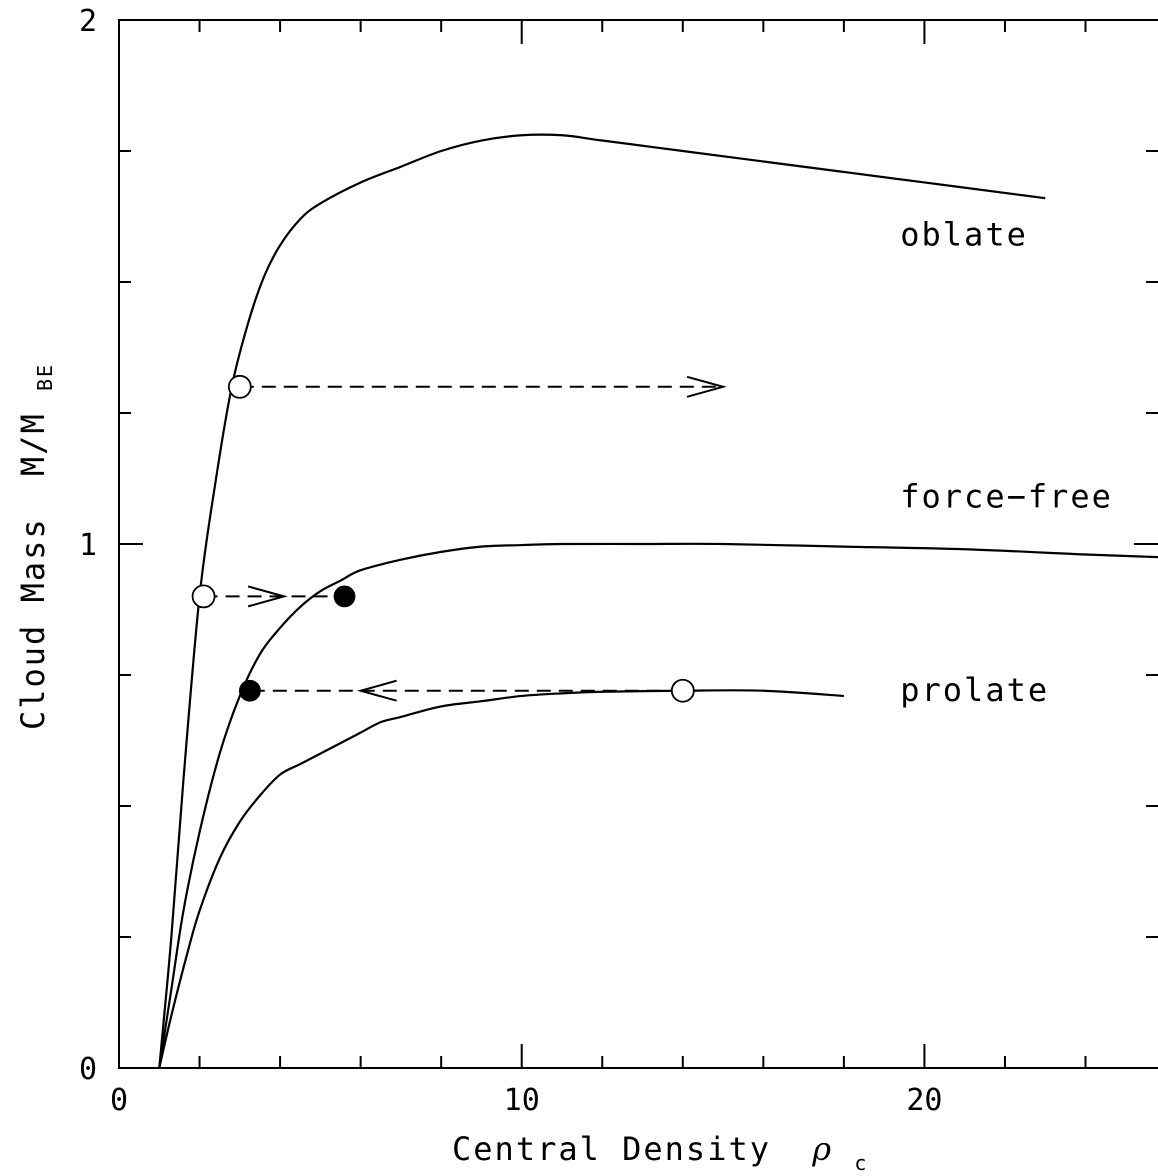 The width and height of the screenshot is (1158, 1176). I want to click on transition-arrows, so click(465, 538).